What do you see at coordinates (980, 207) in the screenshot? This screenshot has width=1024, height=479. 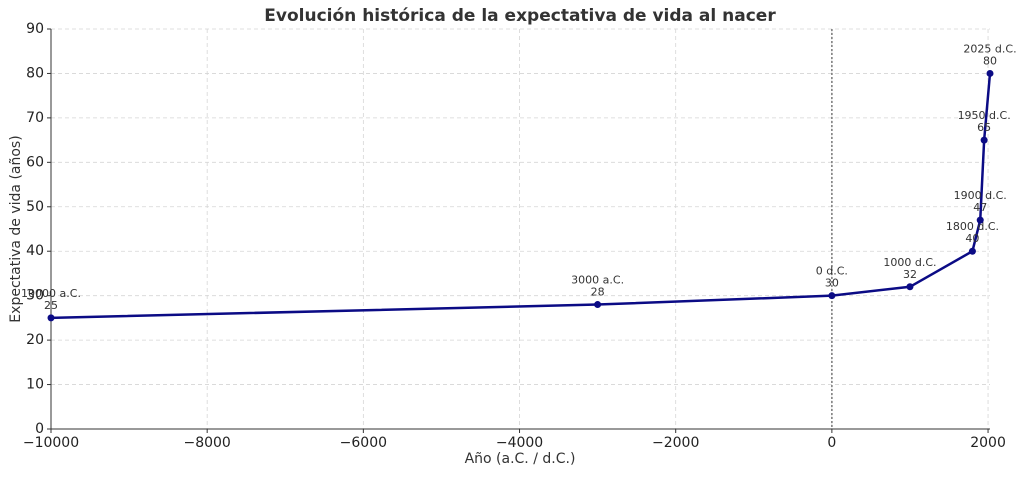 I see `value-label: 47` at bounding box center [980, 207].